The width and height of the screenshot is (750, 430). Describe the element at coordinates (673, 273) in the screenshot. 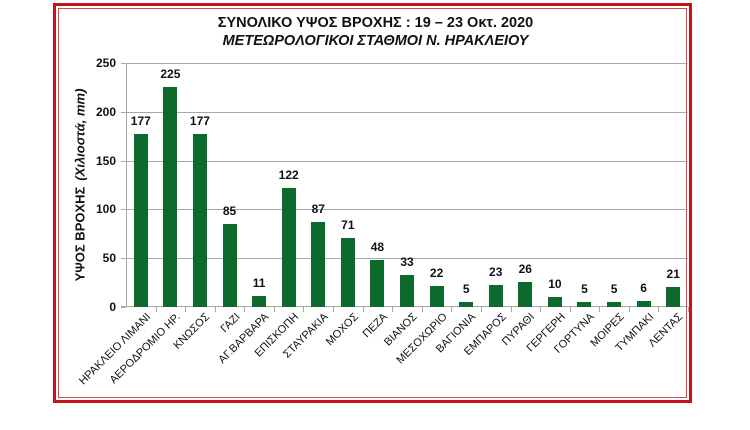

I see `data-label: 21` at that location.